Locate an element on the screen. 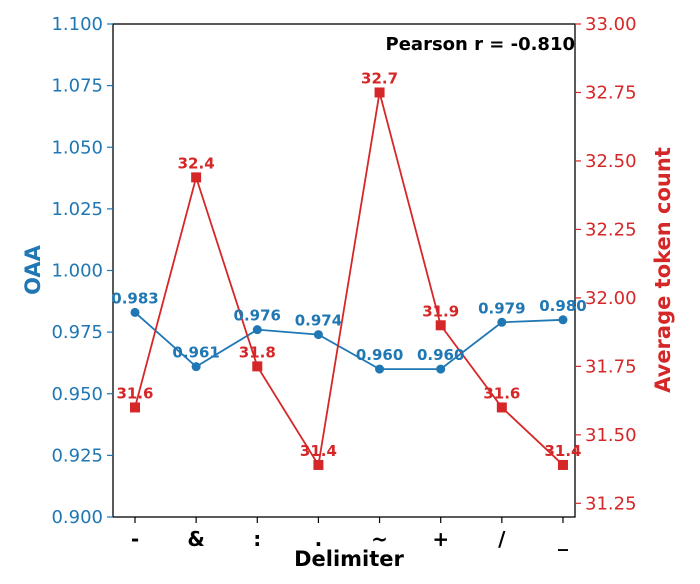 Image resolution: width=700 pixels, height=584 pixels. token-count-data-label: 32.7 is located at coordinates (379, 78).